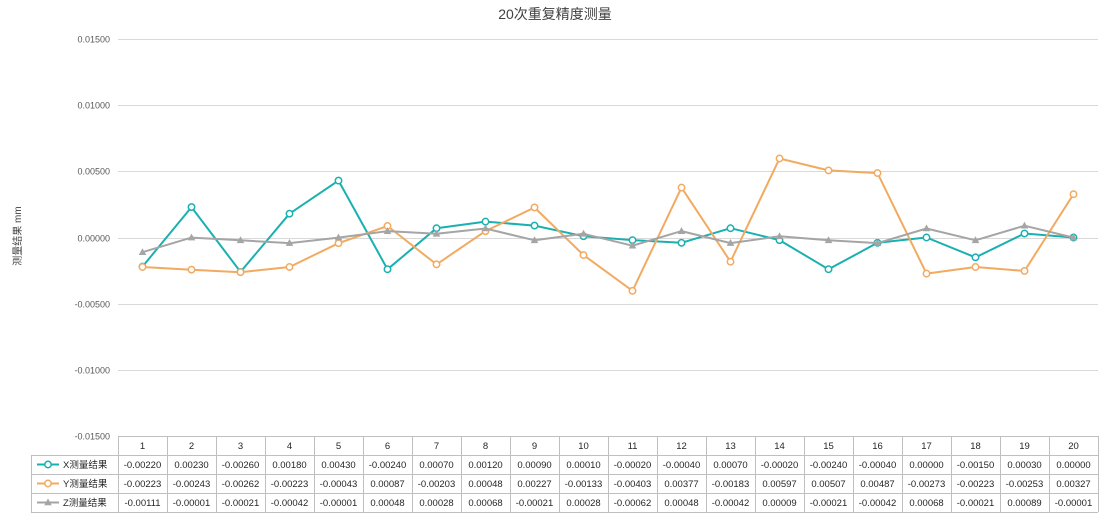  Describe the element at coordinates (437, 484) in the screenshot. I see `data-value-label: -0.00203` at that location.